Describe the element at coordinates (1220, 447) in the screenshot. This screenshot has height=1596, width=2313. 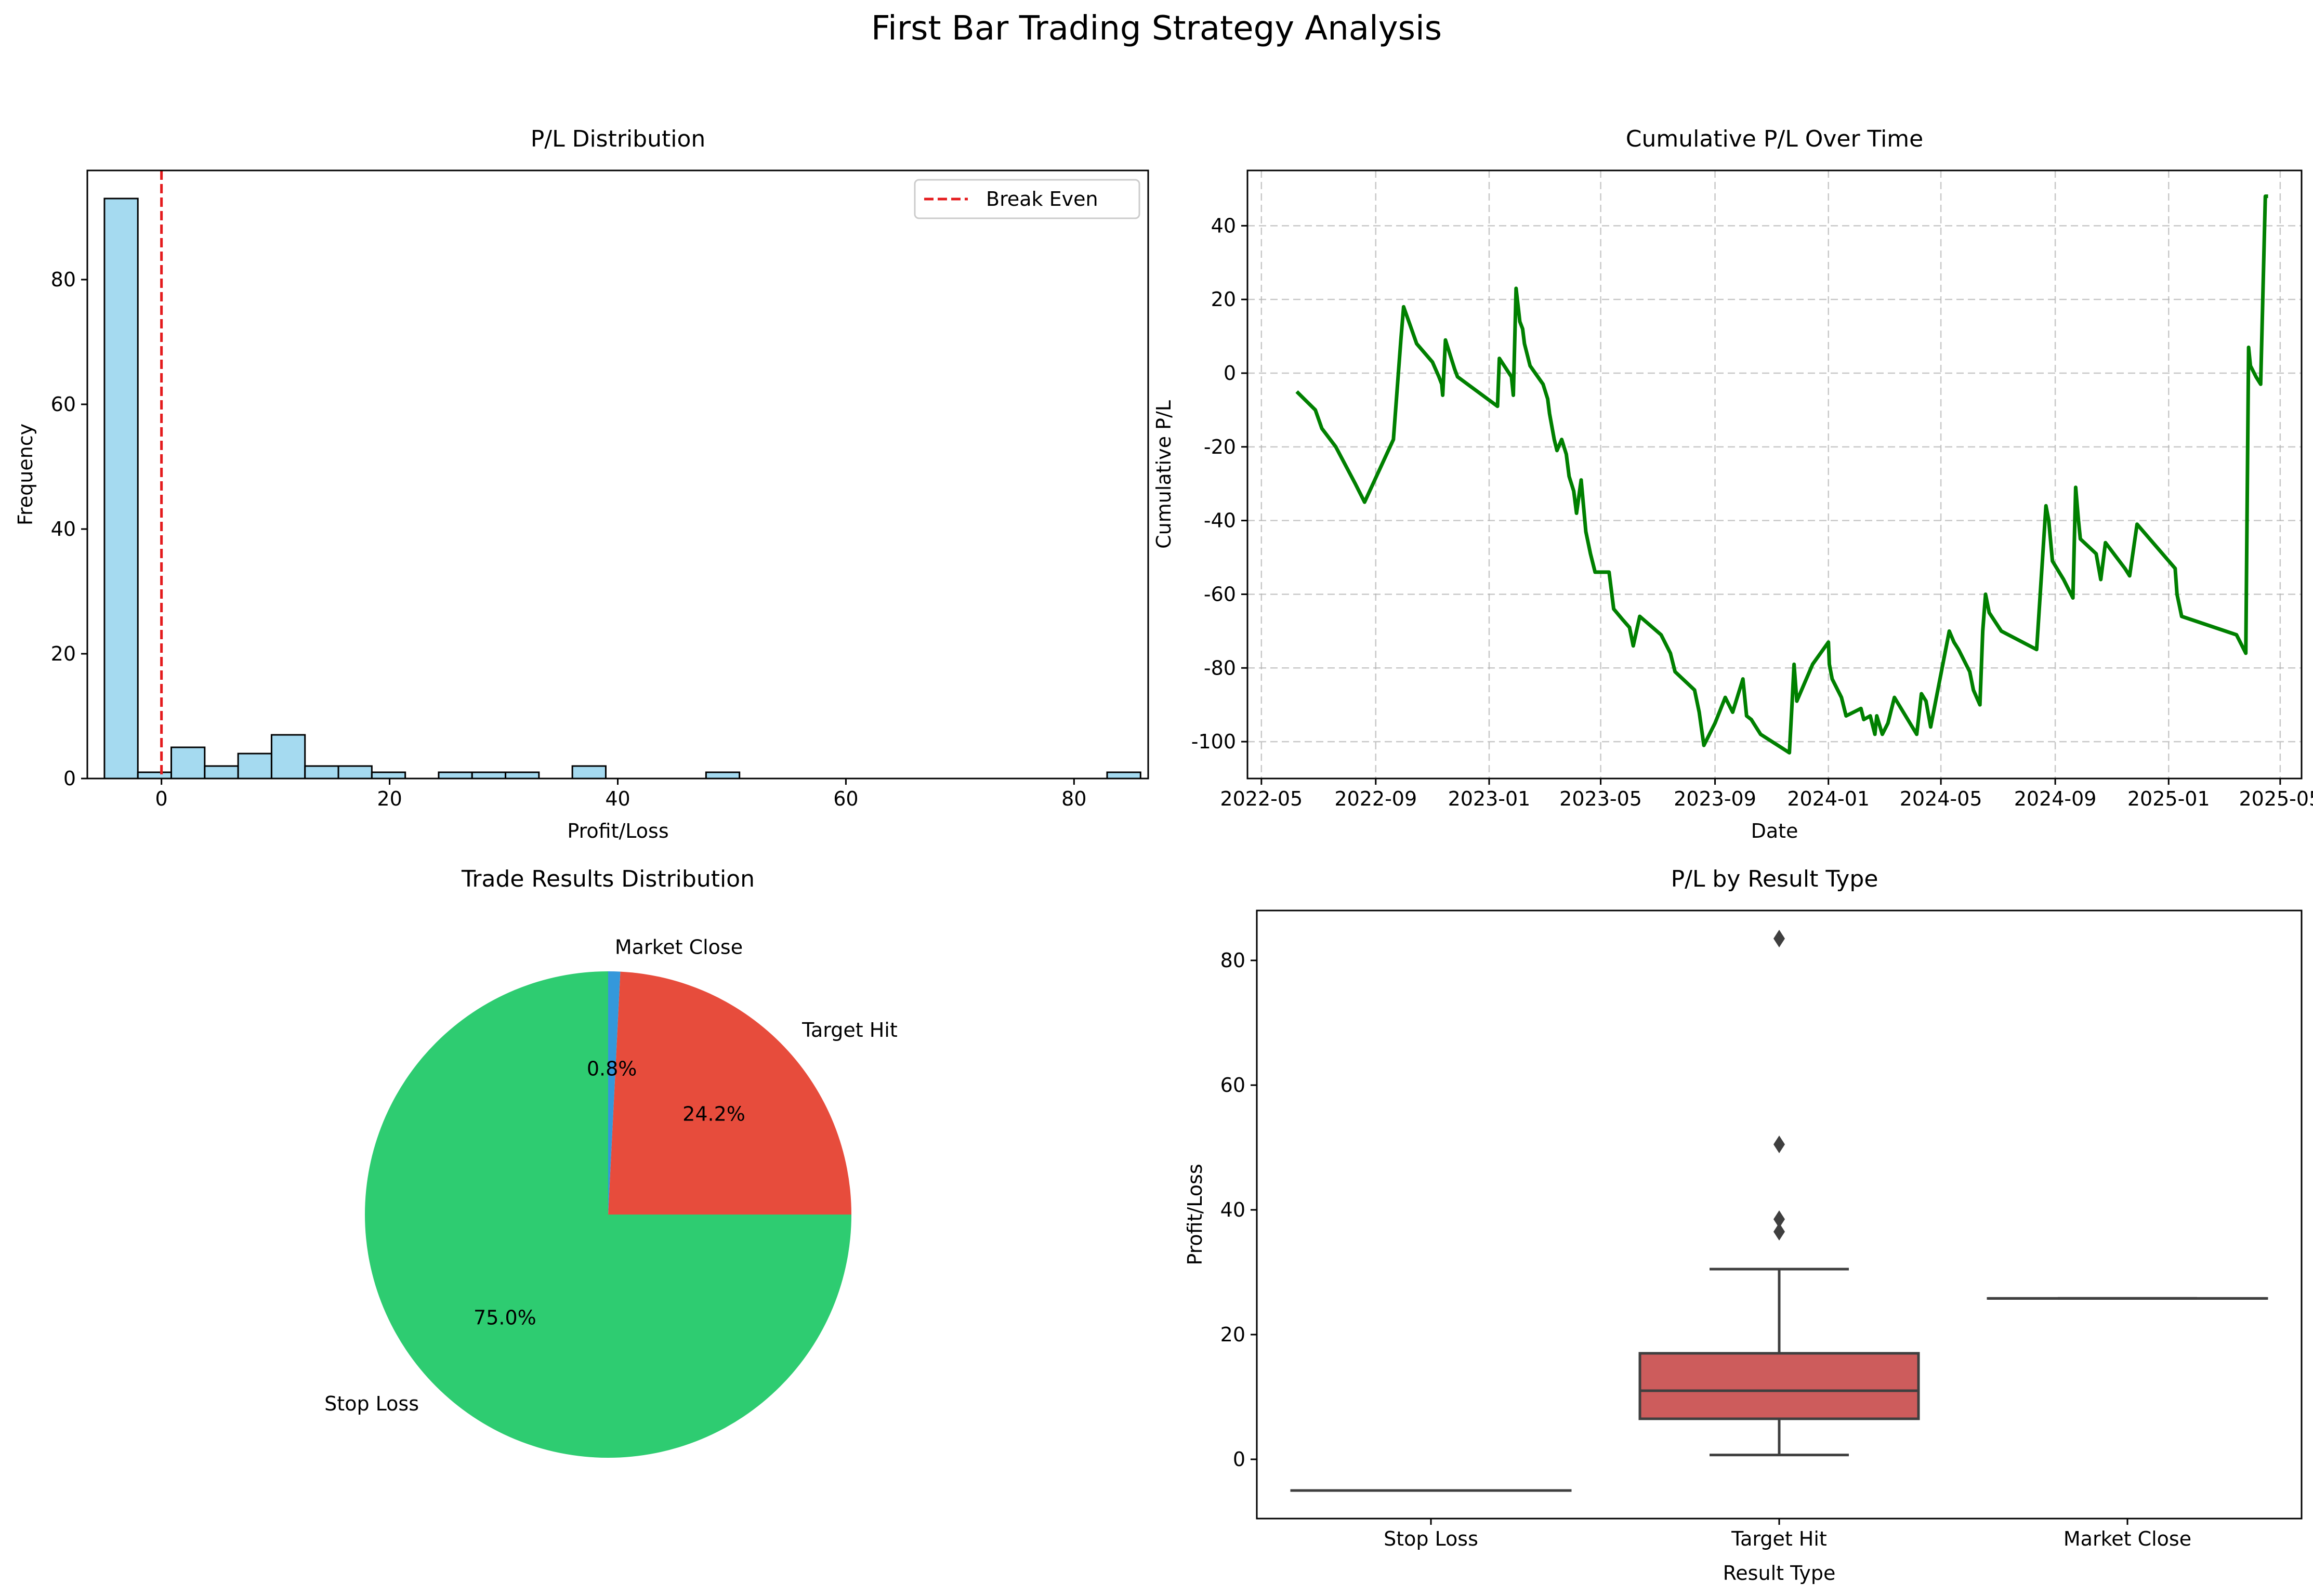
I see `y-tick-label: -20` at that location.